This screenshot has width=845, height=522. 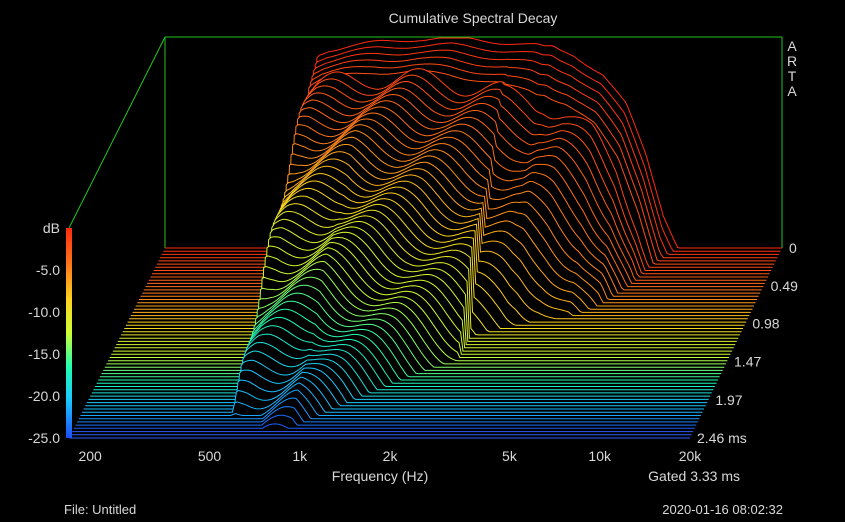 What do you see at coordinates (44, 396) in the screenshot?
I see `z-tick-label: -20.0` at bounding box center [44, 396].